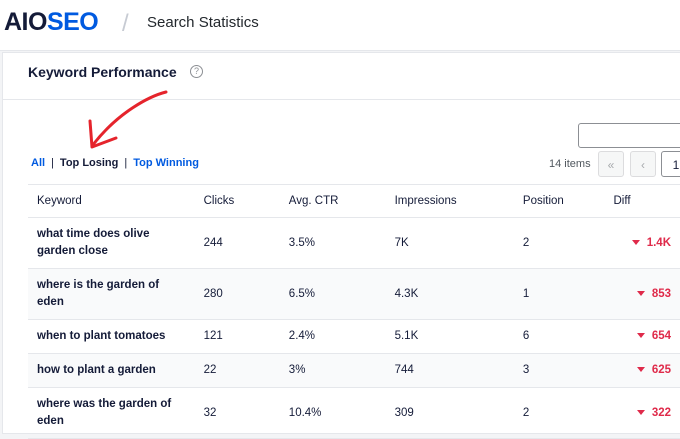 The image size is (680, 439). I want to click on table-cell: 309, so click(449, 413).